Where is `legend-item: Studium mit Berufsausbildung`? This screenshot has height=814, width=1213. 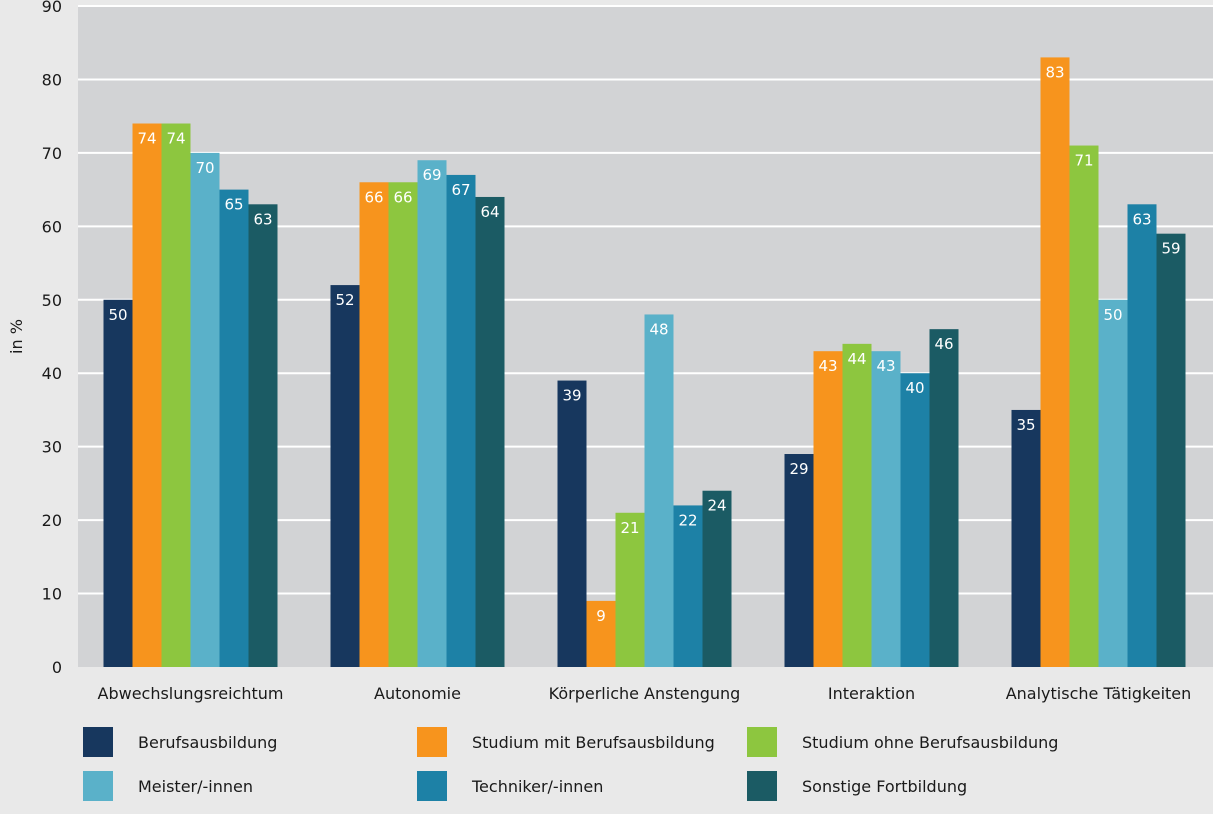 legend-item: Studium mit Berufsausbildung is located at coordinates (566, 742).